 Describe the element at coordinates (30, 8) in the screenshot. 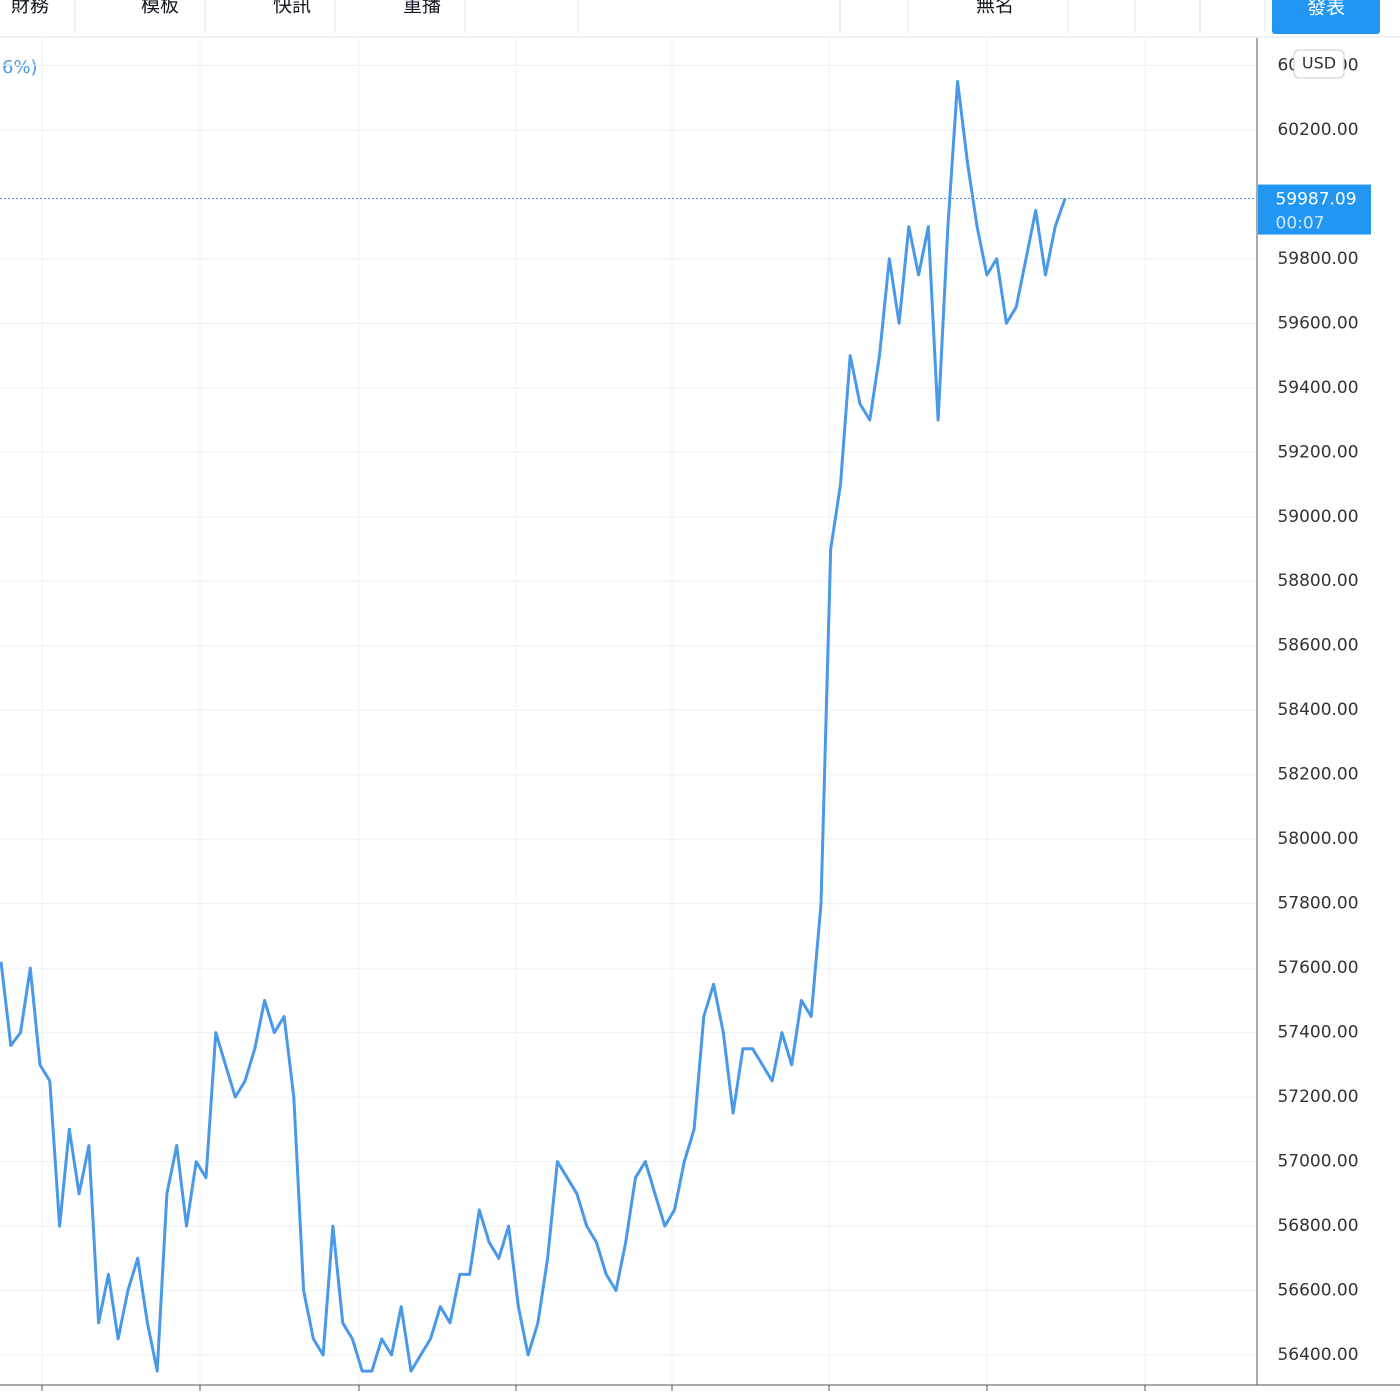

I see `toolbar-item: 財務` at that location.